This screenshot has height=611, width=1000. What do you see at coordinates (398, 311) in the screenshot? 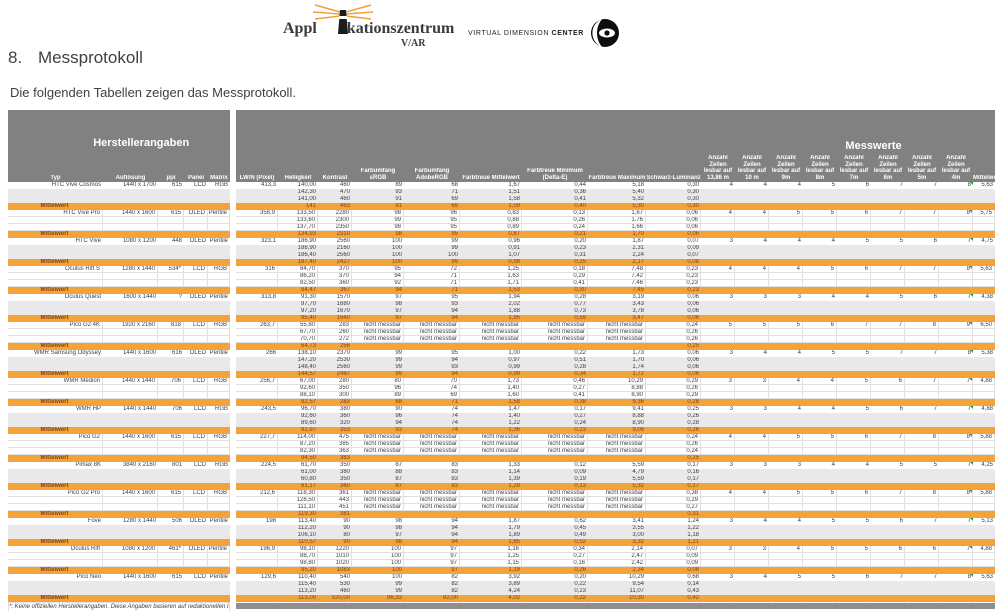
I see `table-cell: 97` at bounding box center [398, 311].